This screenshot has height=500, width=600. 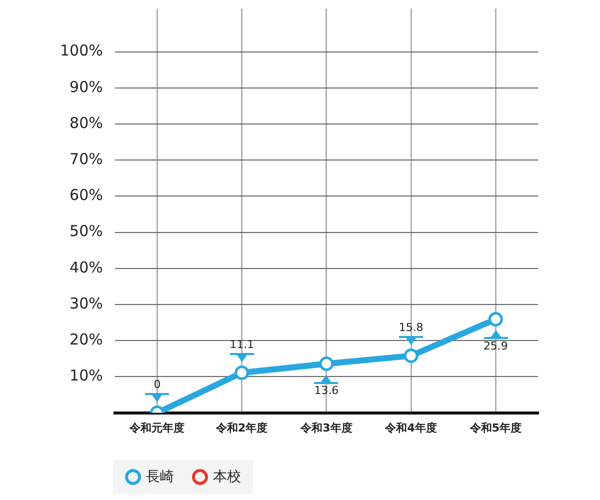 What do you see at coordinates (326, 427) in the screenshot?
I see `x-tick-label: 令和3年度` at bounding box center [326, 427].